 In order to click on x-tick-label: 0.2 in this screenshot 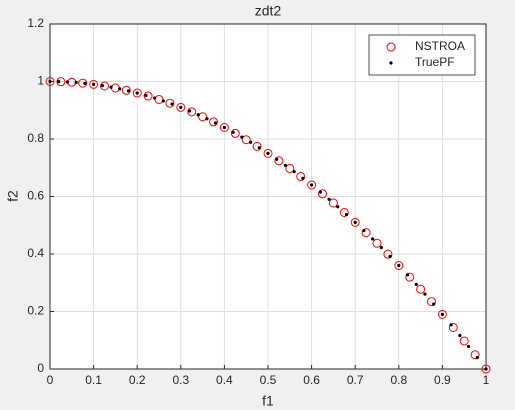, I will do `click(137, 380)`.